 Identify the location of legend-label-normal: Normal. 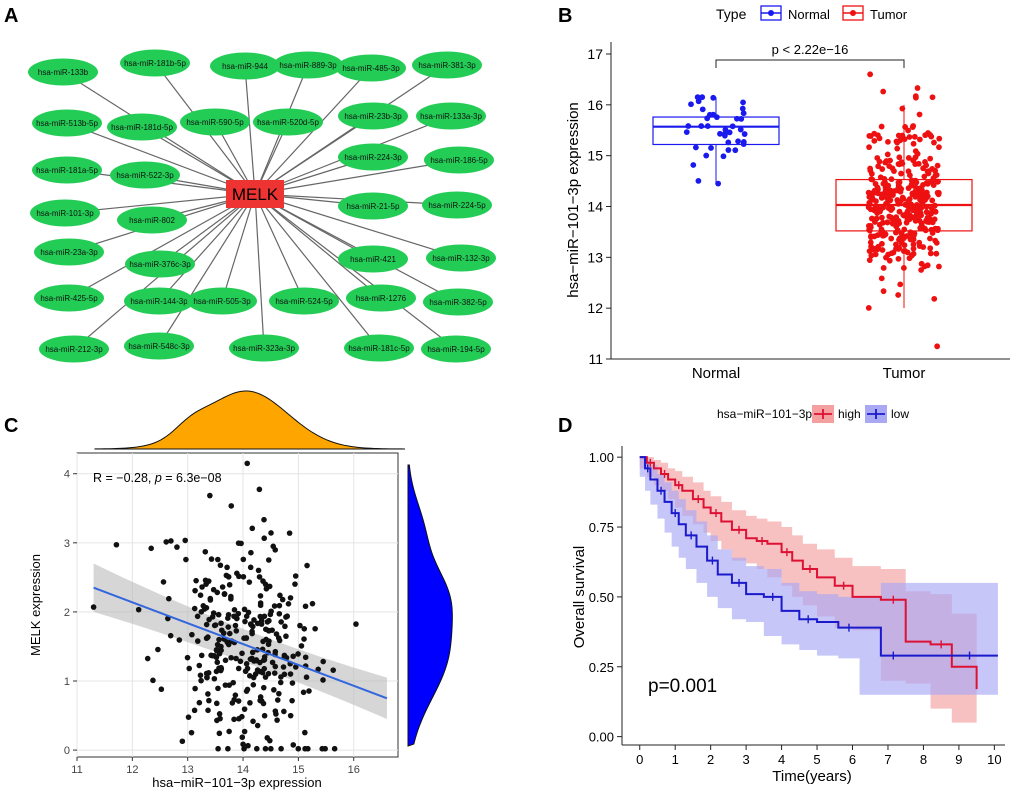
(809, 14).